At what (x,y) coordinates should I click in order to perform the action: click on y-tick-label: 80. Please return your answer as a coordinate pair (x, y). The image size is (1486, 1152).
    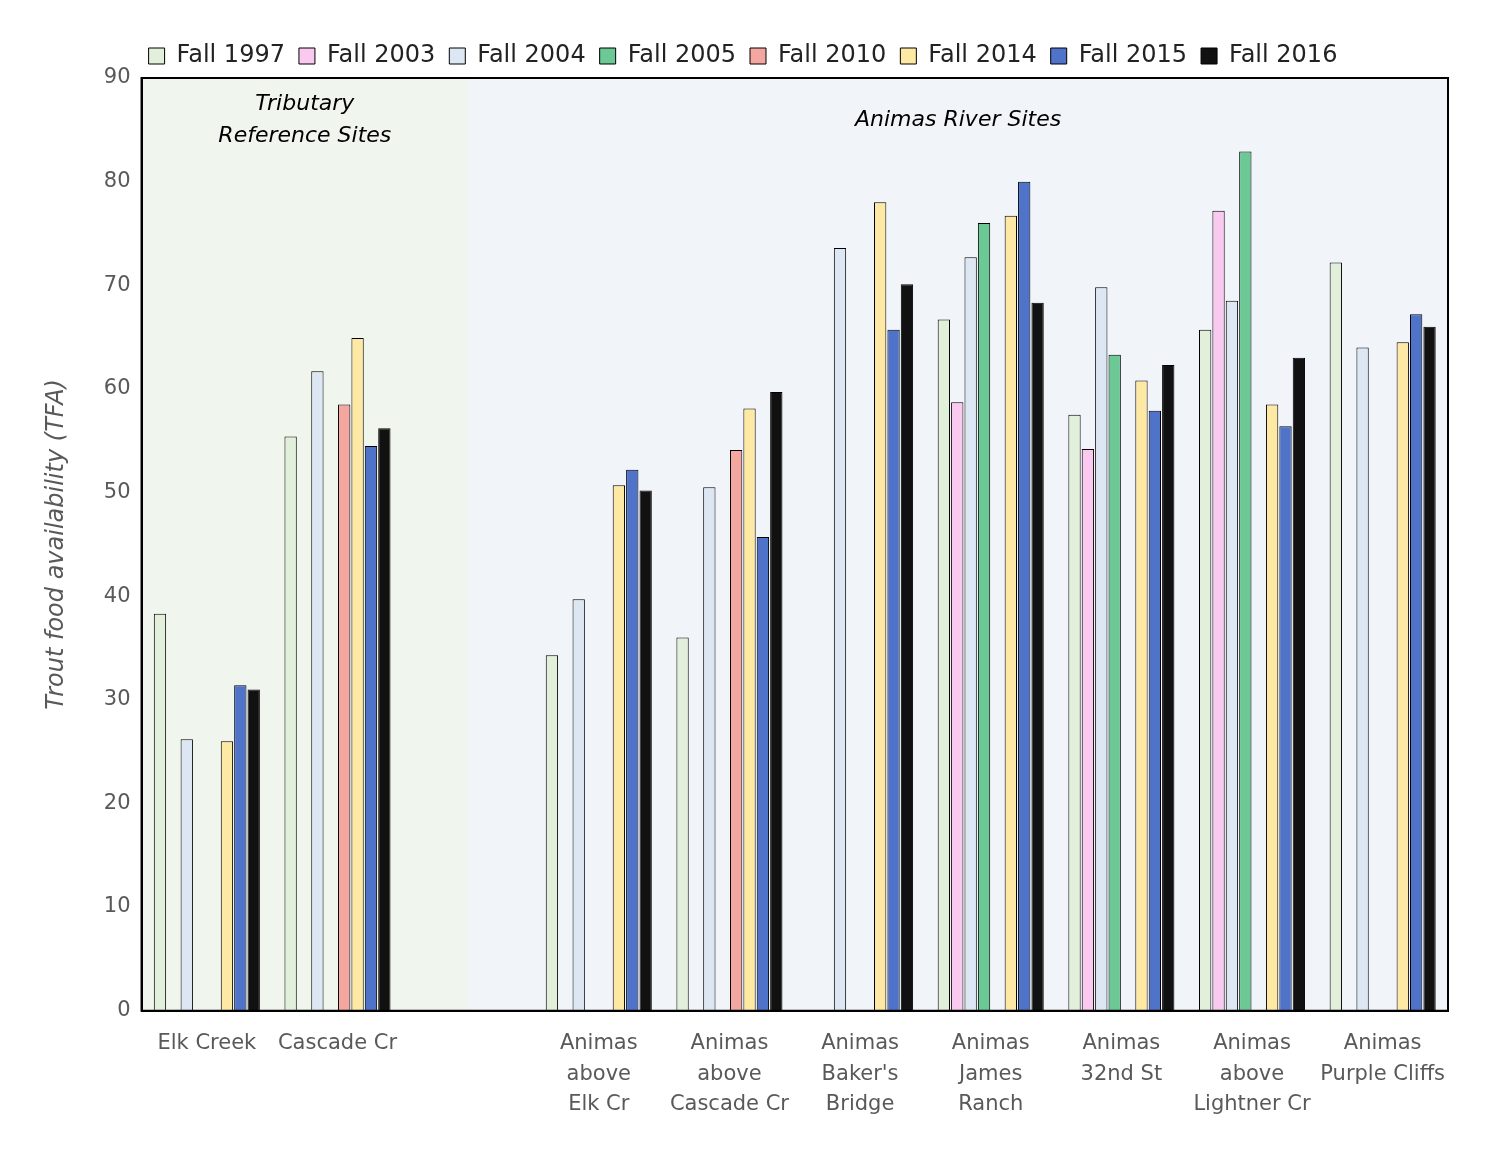
    Looking at the image, I should click on (117, 180).